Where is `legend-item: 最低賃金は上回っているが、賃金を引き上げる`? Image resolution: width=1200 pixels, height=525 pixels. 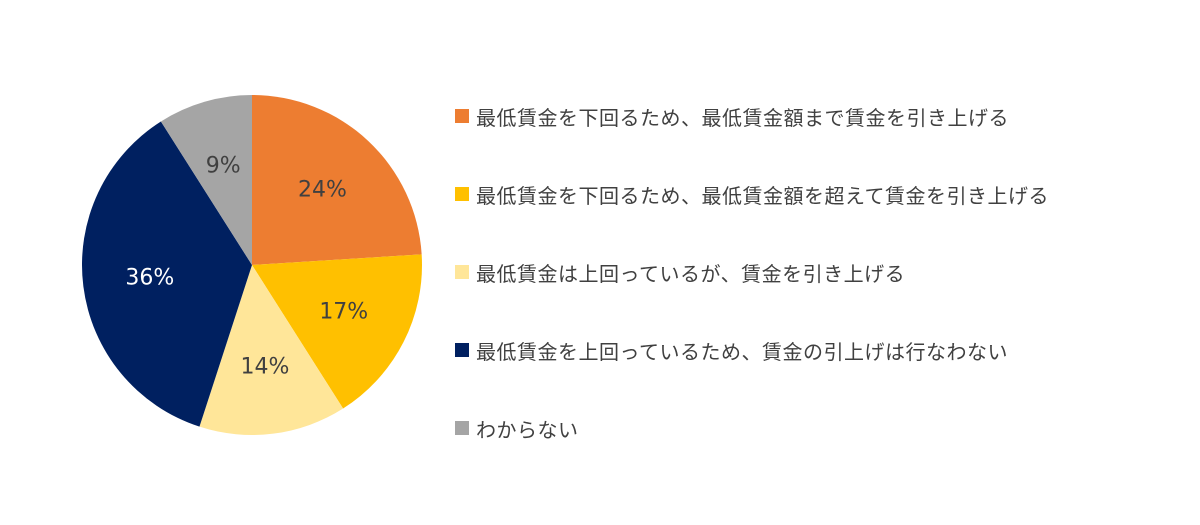 legend-item: 最低賃金は上回っているが、賃金を引き上げる is located at coordinates (815, 272).